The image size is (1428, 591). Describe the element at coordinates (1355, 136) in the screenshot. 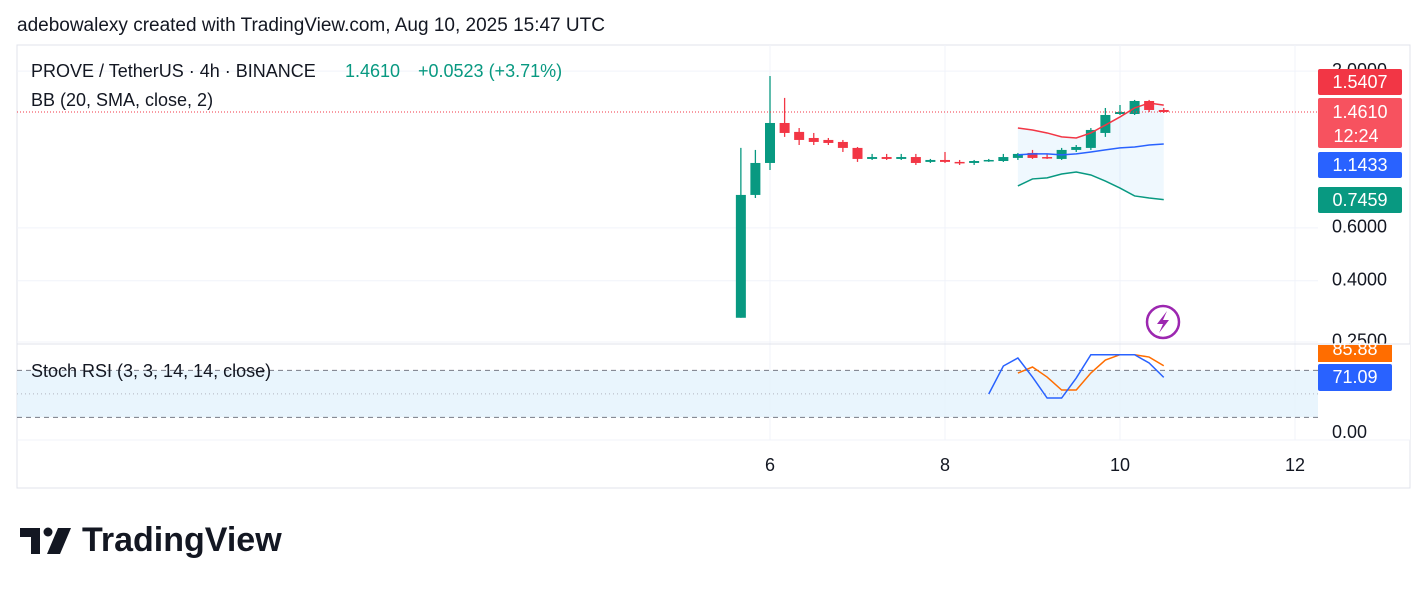

I see `countdown: 12:24` at that location.